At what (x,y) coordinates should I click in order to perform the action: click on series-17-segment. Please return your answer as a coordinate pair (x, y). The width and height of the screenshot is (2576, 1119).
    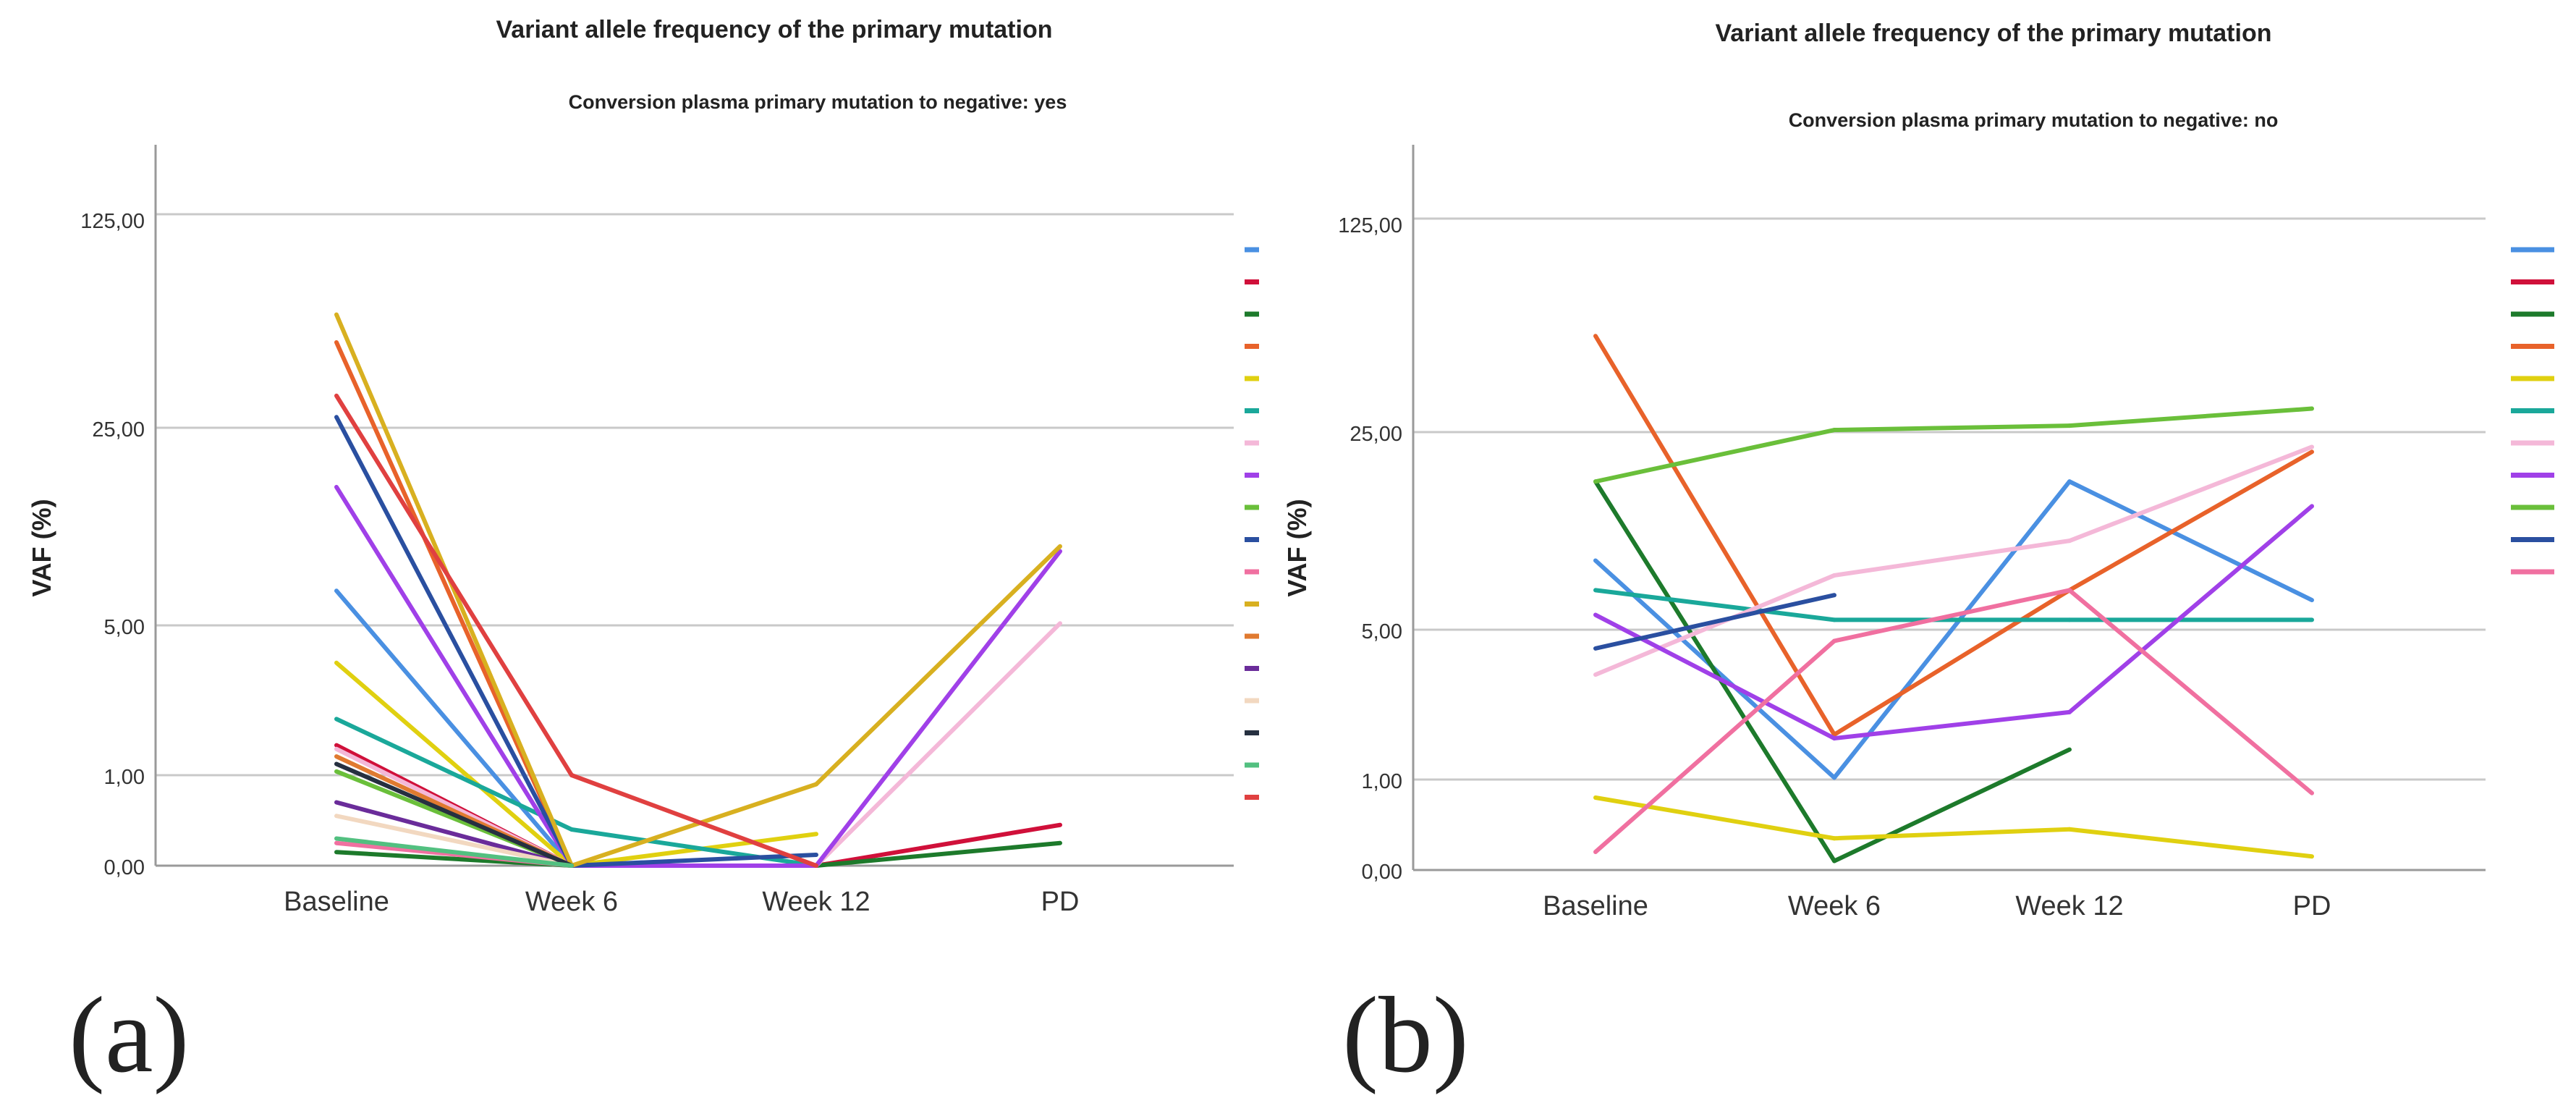
    Looking at the image, I should click on (454, 852).